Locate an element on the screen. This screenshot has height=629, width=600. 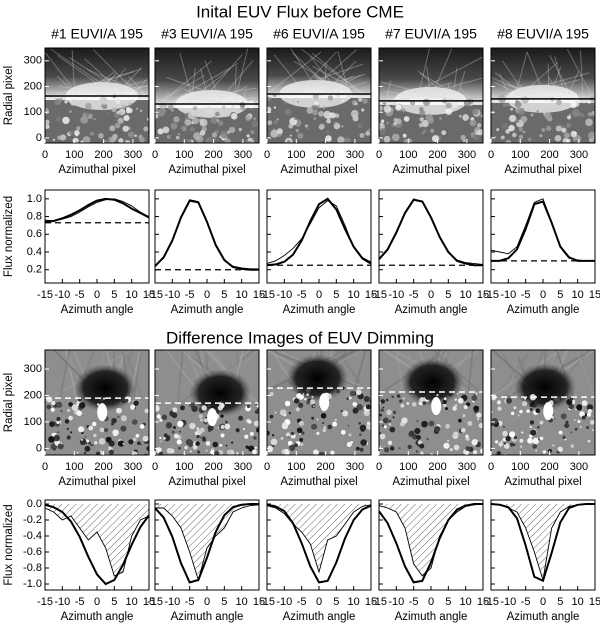
x-axis-label: Azimuthal pixel is located at coordinates (430, 482).